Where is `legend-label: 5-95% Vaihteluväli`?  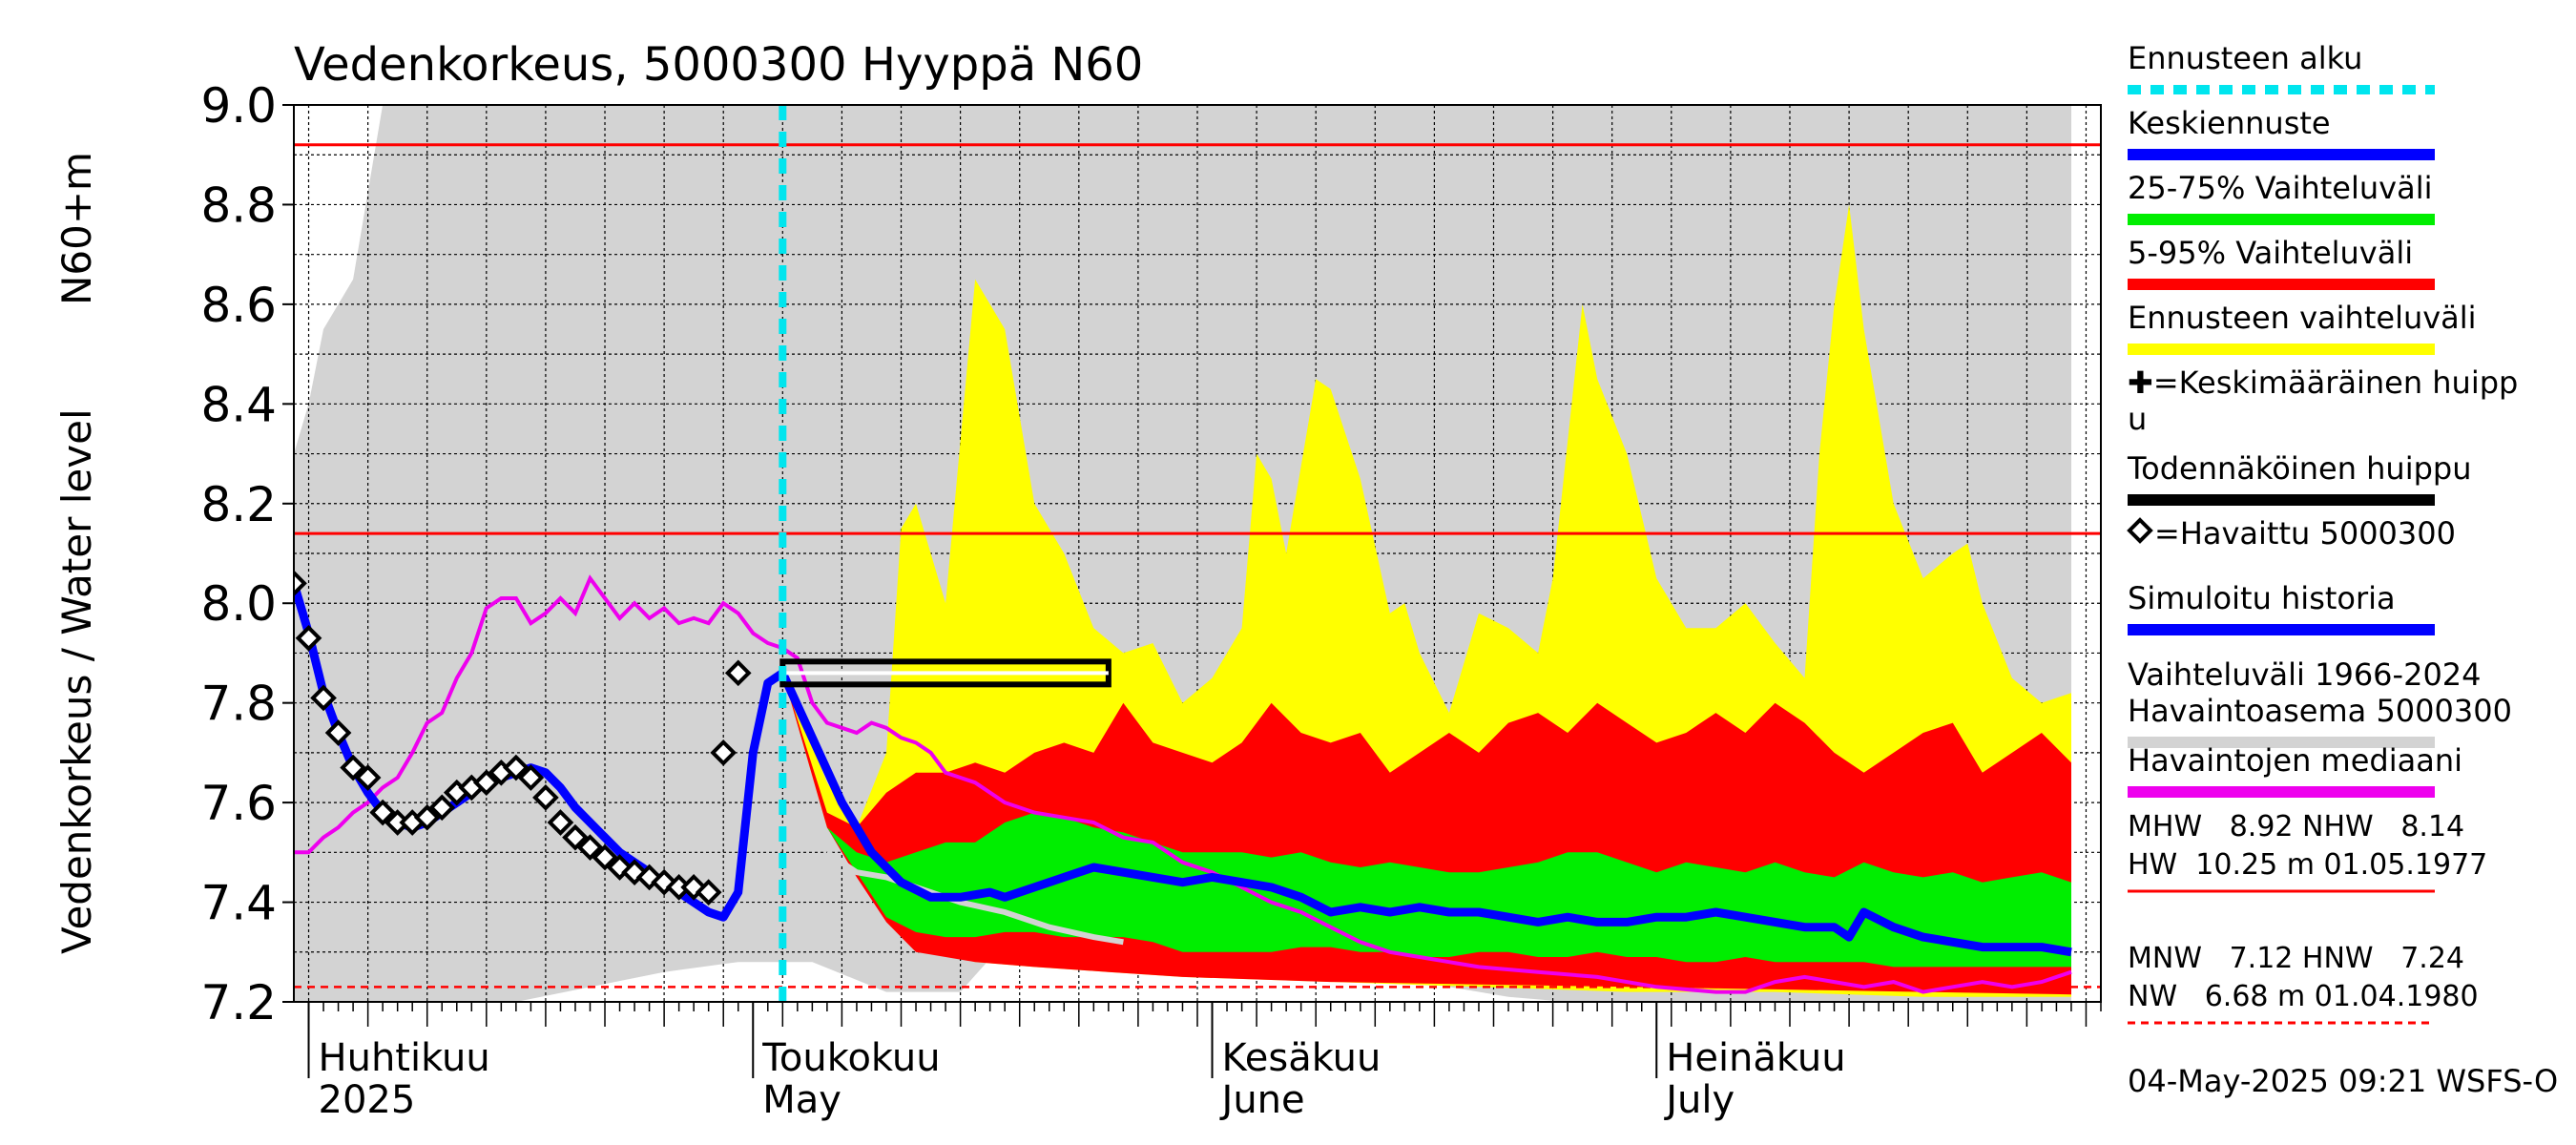 legend-label: 5-95% Vaihteluväli is located at coordinates (2270, 253).